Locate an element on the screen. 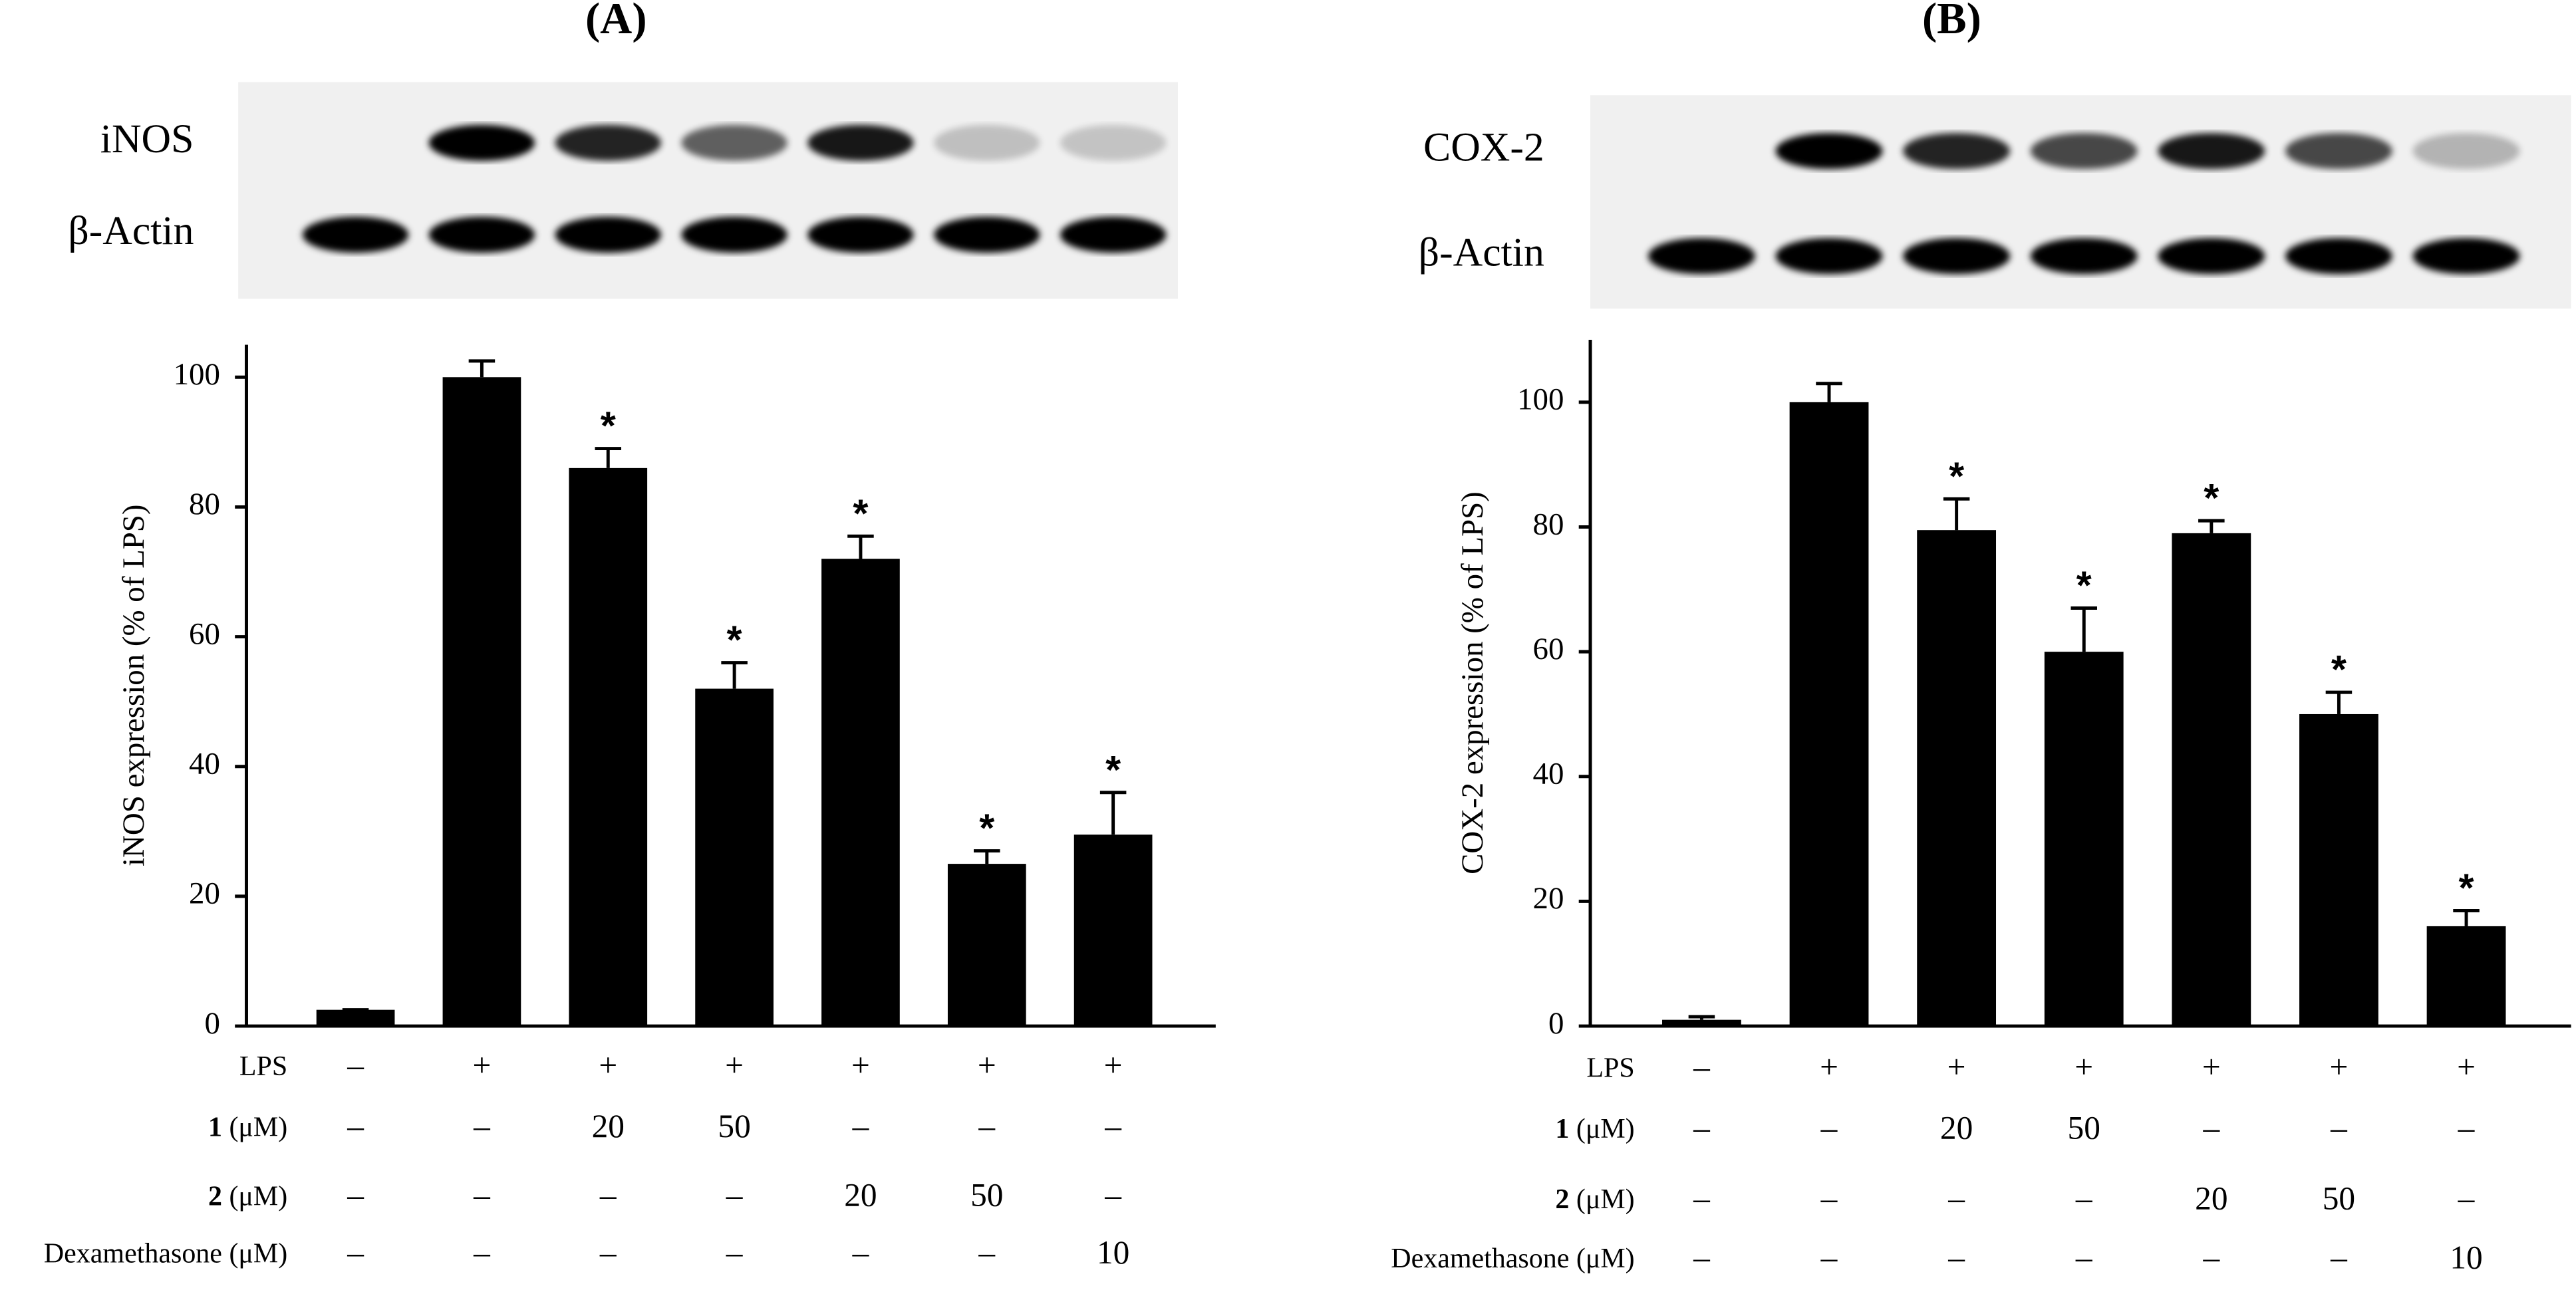 The width and height of the screenshot is (2576, 1292). blot-label: COX-2 is located at coordinates (1483, 147).